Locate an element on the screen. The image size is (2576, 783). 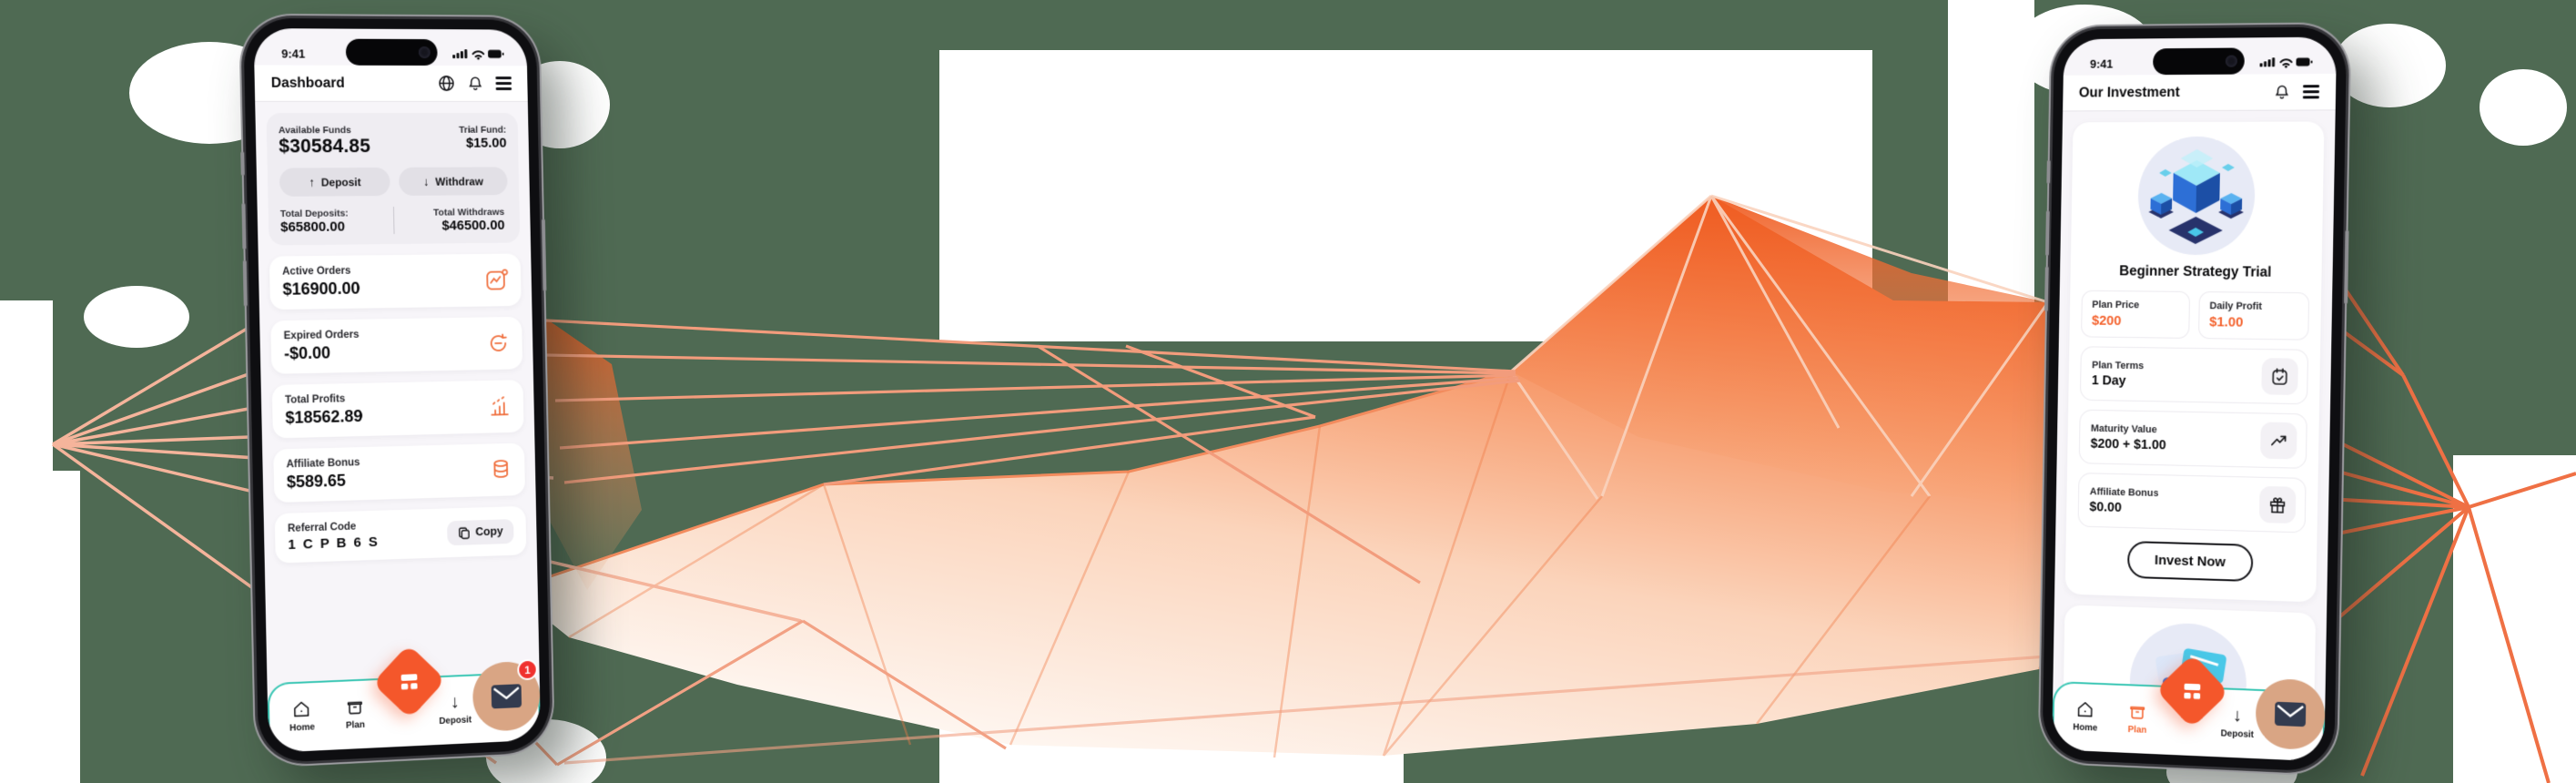
page-title: Our Investment is located at coordinates (2129, 93).